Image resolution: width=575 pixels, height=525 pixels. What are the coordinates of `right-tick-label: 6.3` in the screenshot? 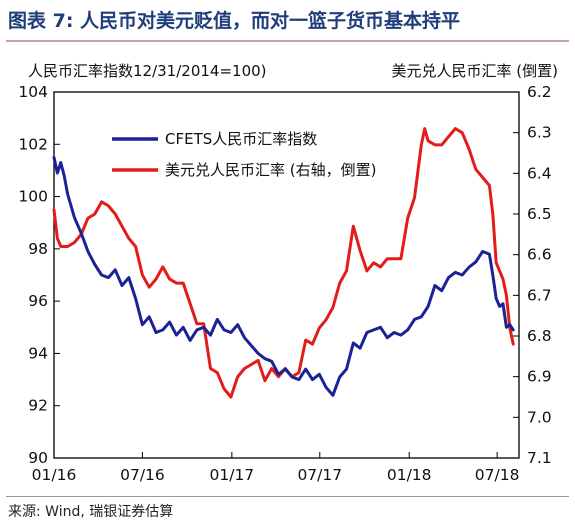 It's located at (539, 133).